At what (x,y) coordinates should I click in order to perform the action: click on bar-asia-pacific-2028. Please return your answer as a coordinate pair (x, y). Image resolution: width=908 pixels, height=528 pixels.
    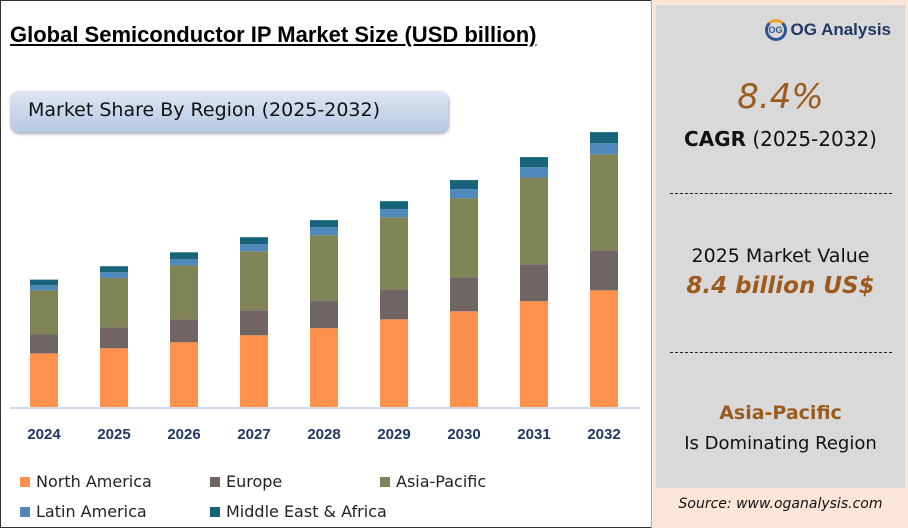
    Looking at the image, I should click on (324, 268).